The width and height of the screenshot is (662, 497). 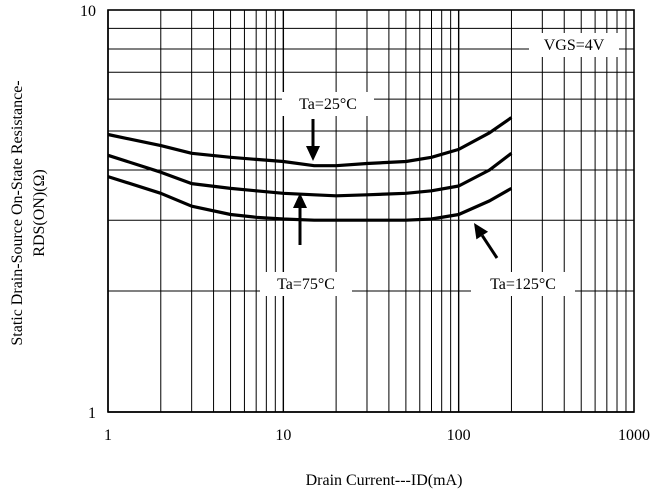 What do you see at coordinates (300, 219) in the screenshot?
I see `ta75-arrow-icon` at bounding box center [300, 219].